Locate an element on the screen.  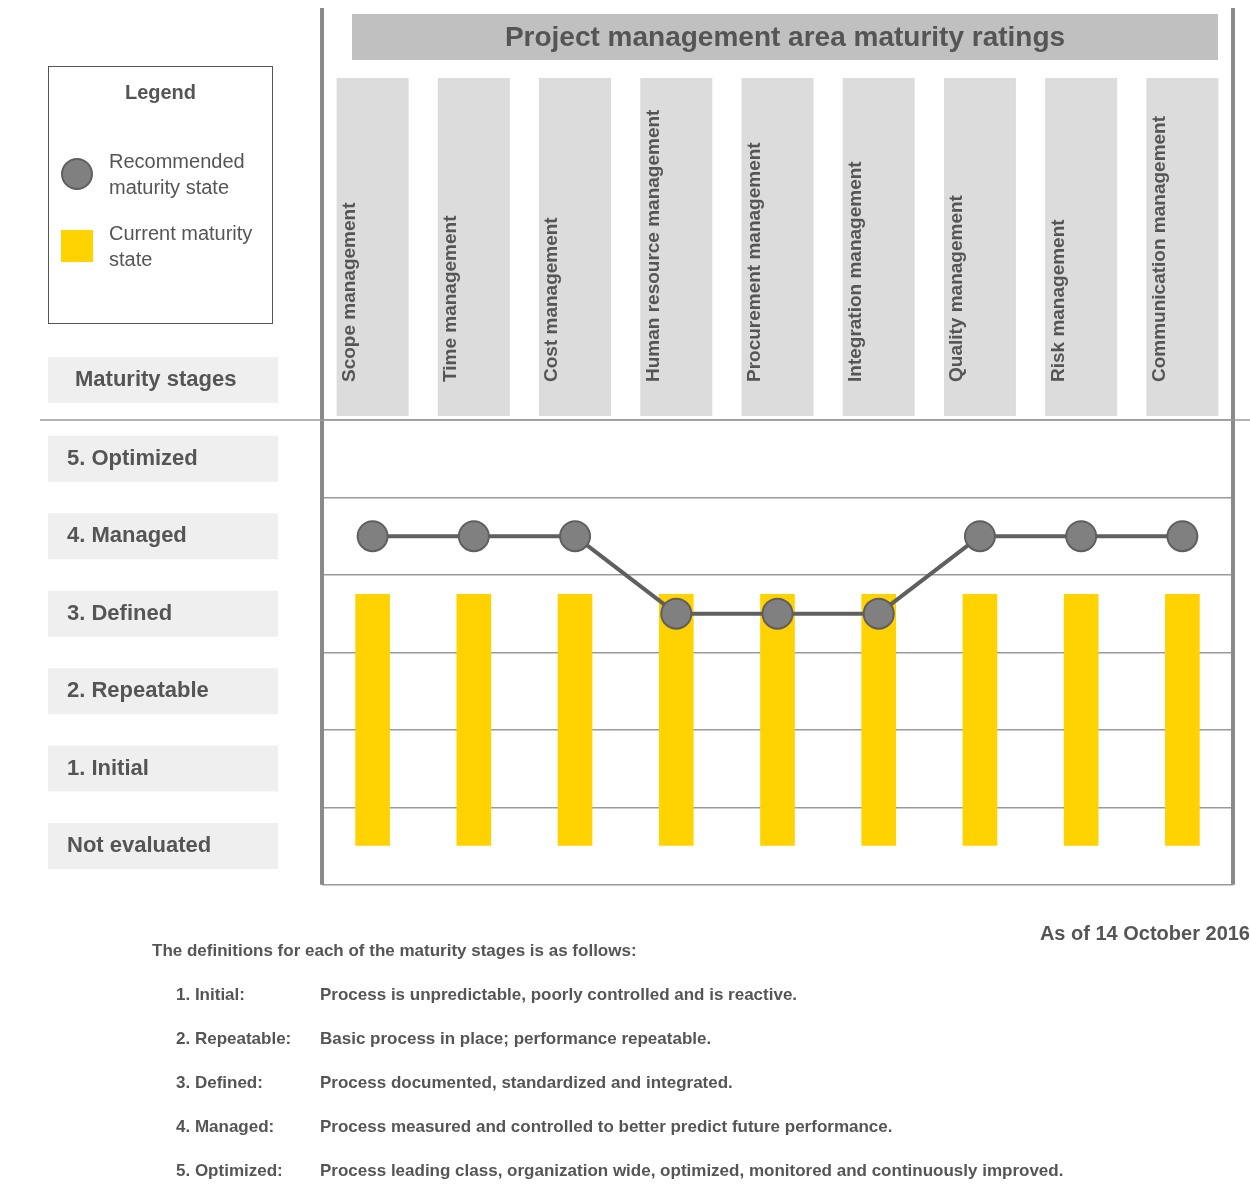
text: Process leading class, organization wide, optimized, monitored and continuously improved. is located at coordinates (692, 1171).